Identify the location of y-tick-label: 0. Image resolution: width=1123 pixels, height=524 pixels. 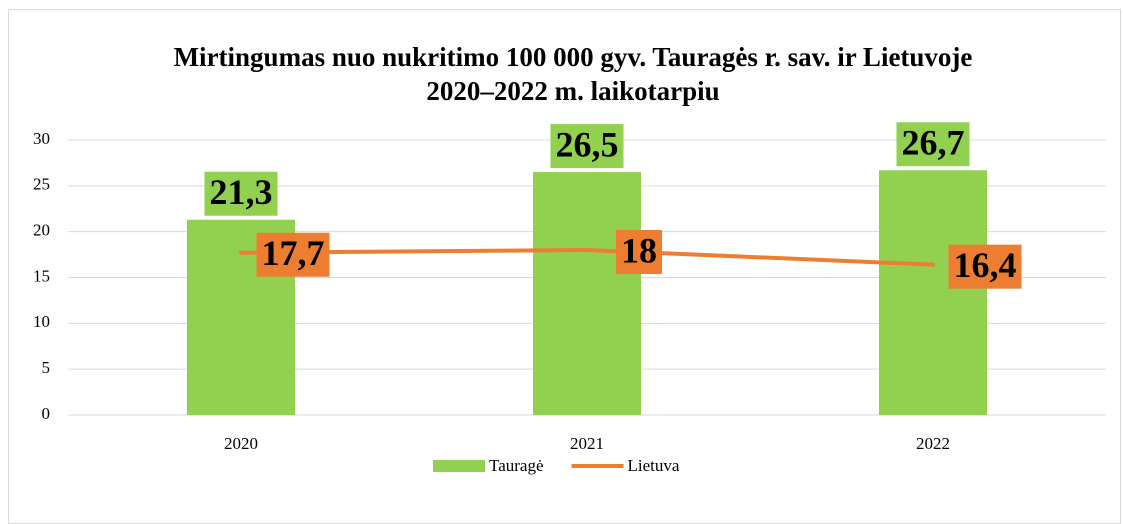
(46, 413).